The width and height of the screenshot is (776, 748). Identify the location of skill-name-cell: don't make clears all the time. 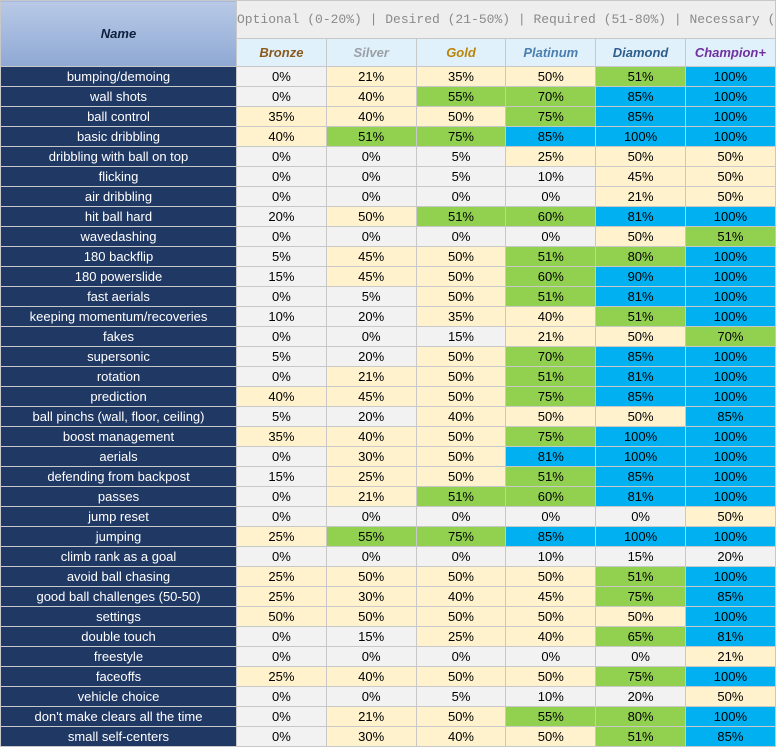
(118, 716).